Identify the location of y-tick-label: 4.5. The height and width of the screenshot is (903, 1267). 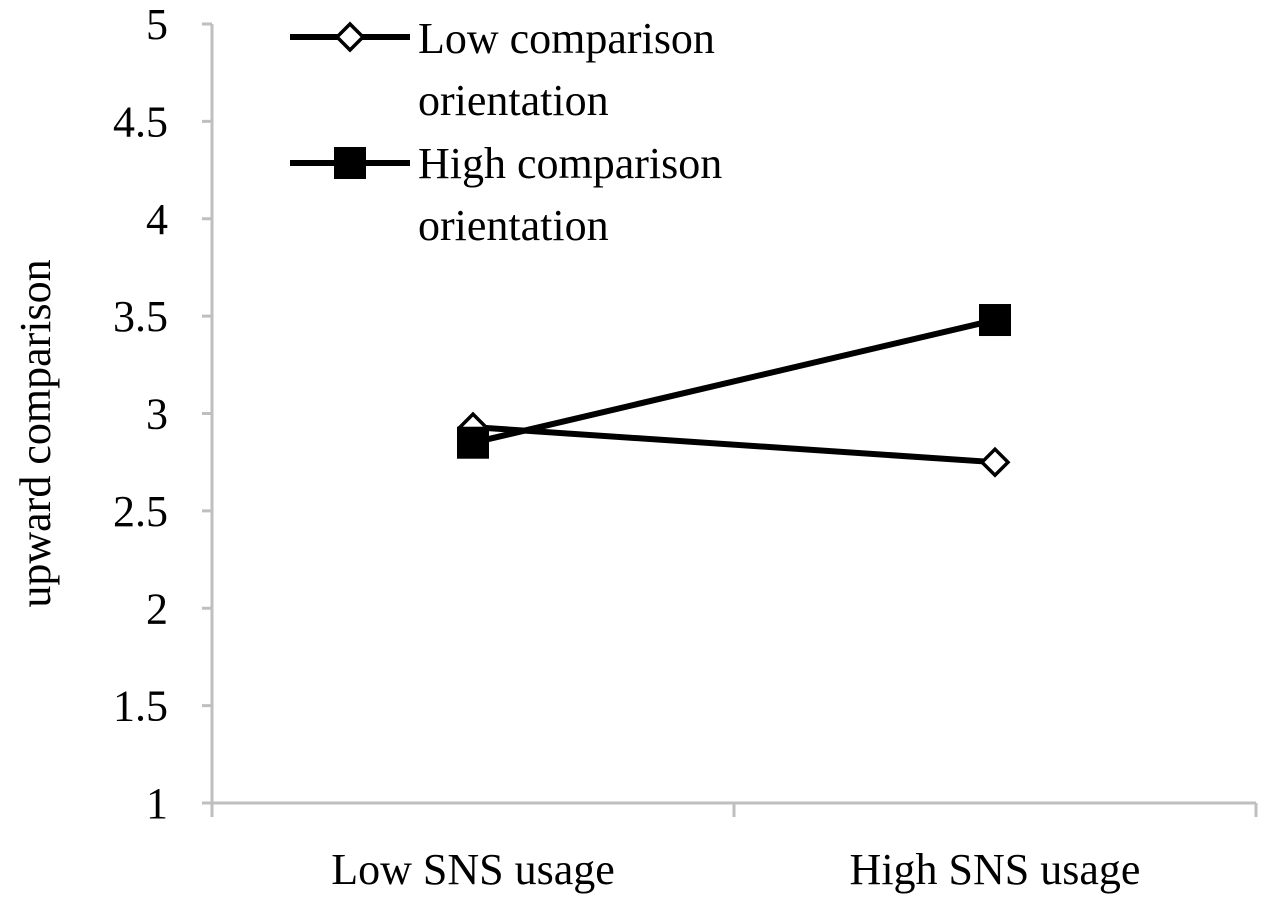
(140, 121).